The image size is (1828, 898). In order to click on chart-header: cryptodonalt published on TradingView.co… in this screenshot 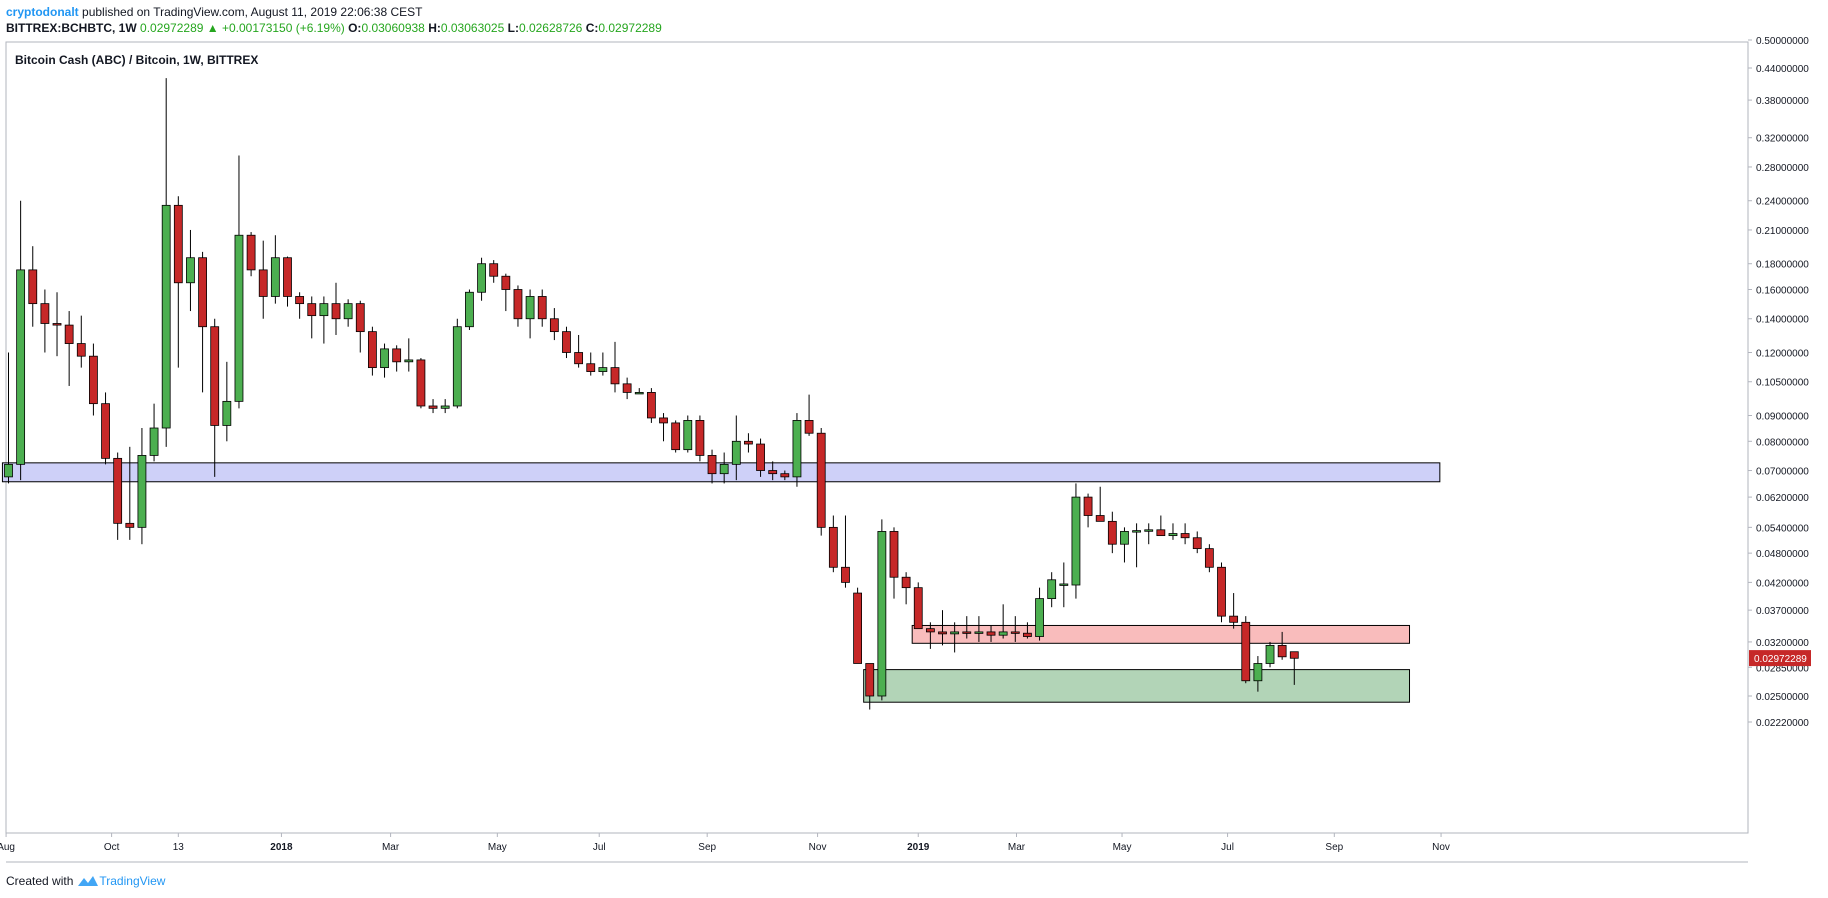, I will do `click(334, 20)`.